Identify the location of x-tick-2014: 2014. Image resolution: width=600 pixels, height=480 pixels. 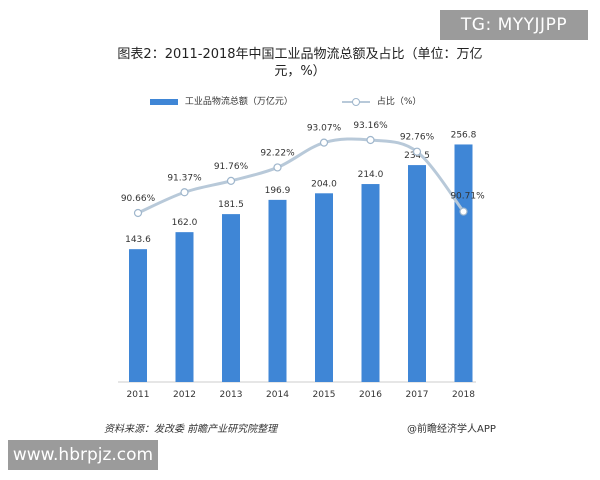
(277, 395).